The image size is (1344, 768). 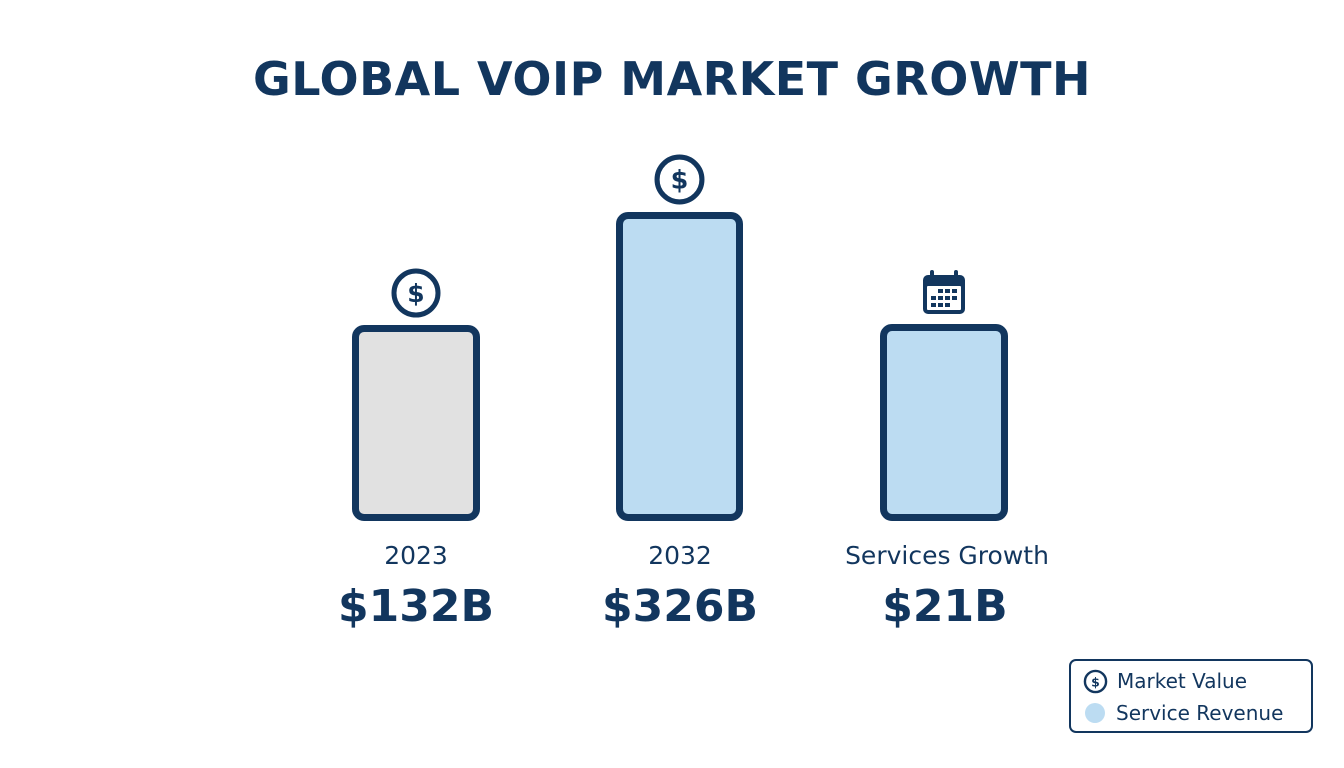 I want to click on legend-label-service-revenue: Service Revenue, so click(x=1200, y=713).